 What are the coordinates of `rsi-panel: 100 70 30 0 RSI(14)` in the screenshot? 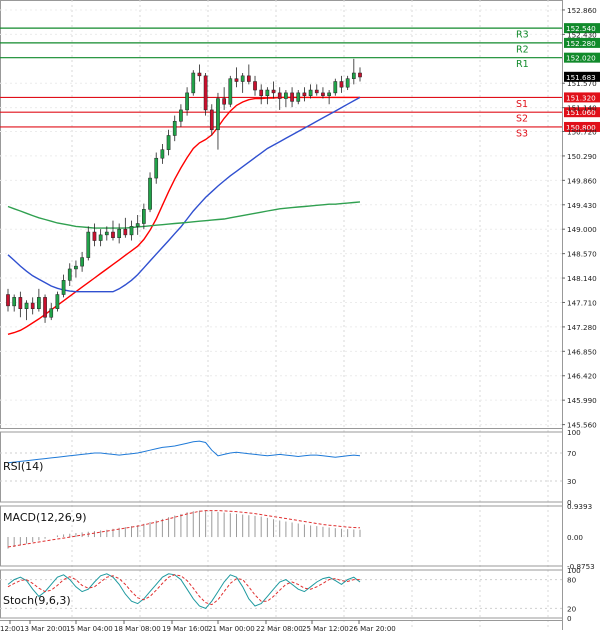 It's located at (290, 467).